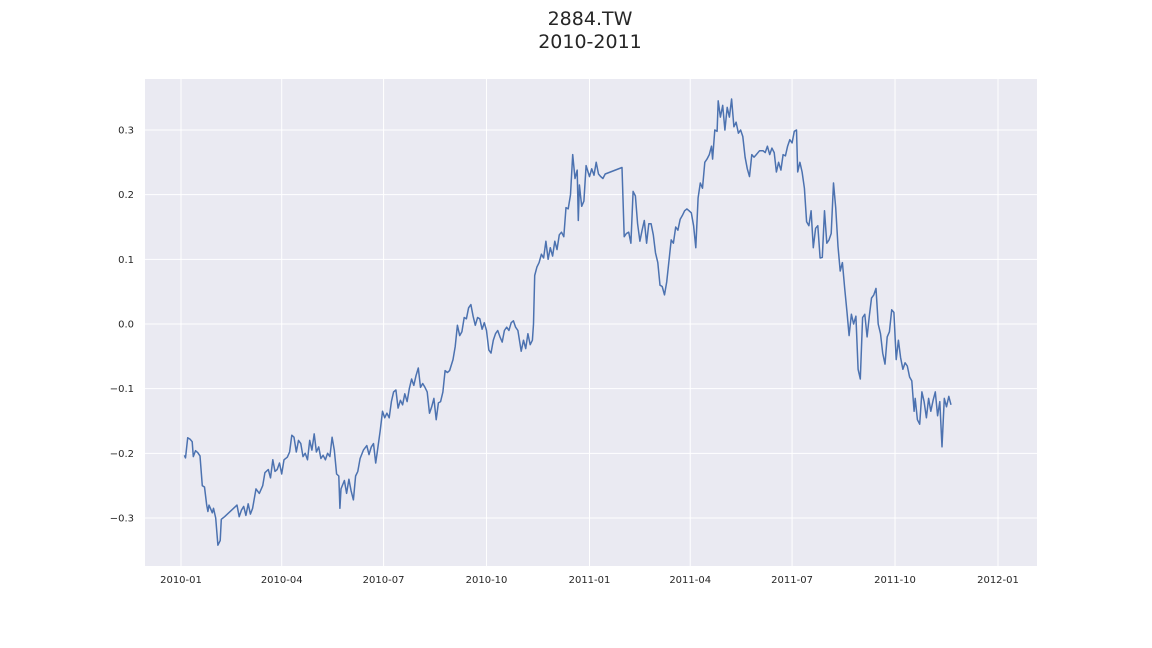 The width and height of the screenshot is (1152, 648). I want to click on x-tick-label: 2011-04, so click(690, 580).